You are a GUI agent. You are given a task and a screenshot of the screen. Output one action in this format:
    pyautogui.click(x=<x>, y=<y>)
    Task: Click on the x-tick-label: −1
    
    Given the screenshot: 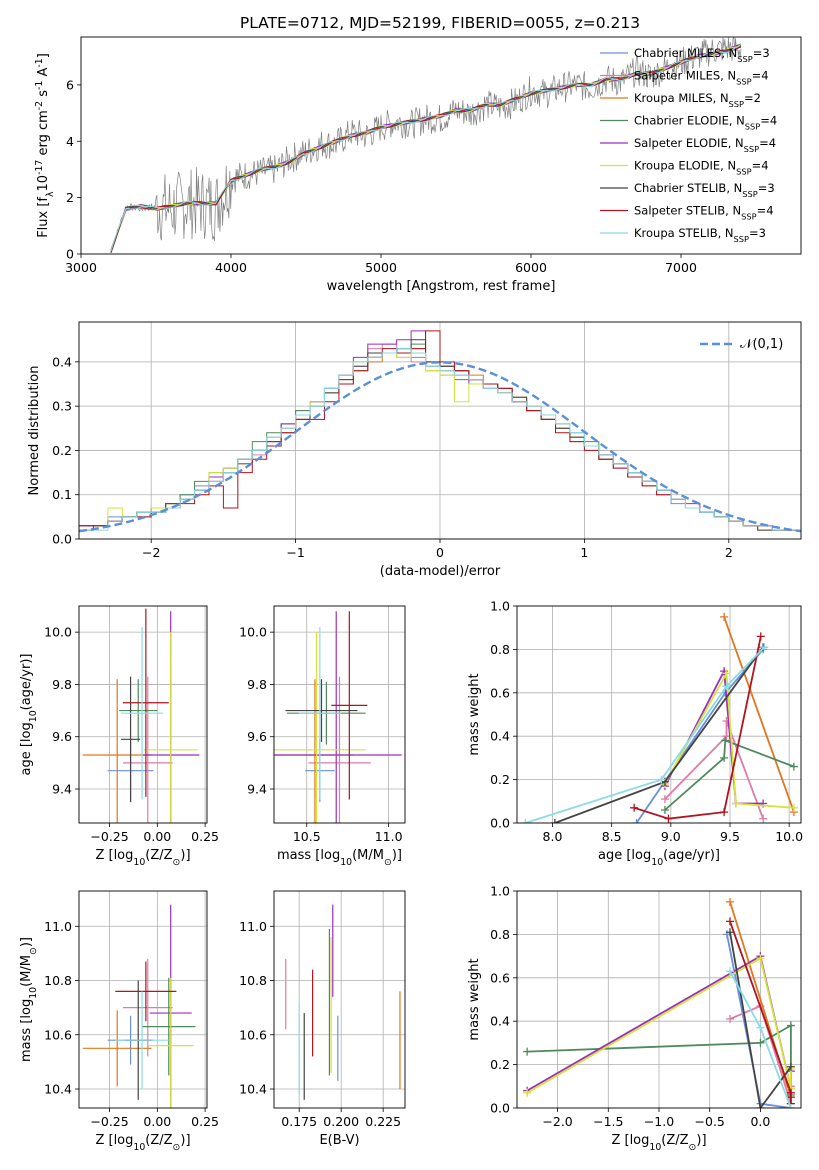 What is the action you would take?
    pyautogui.click(x=295, y=552)
    